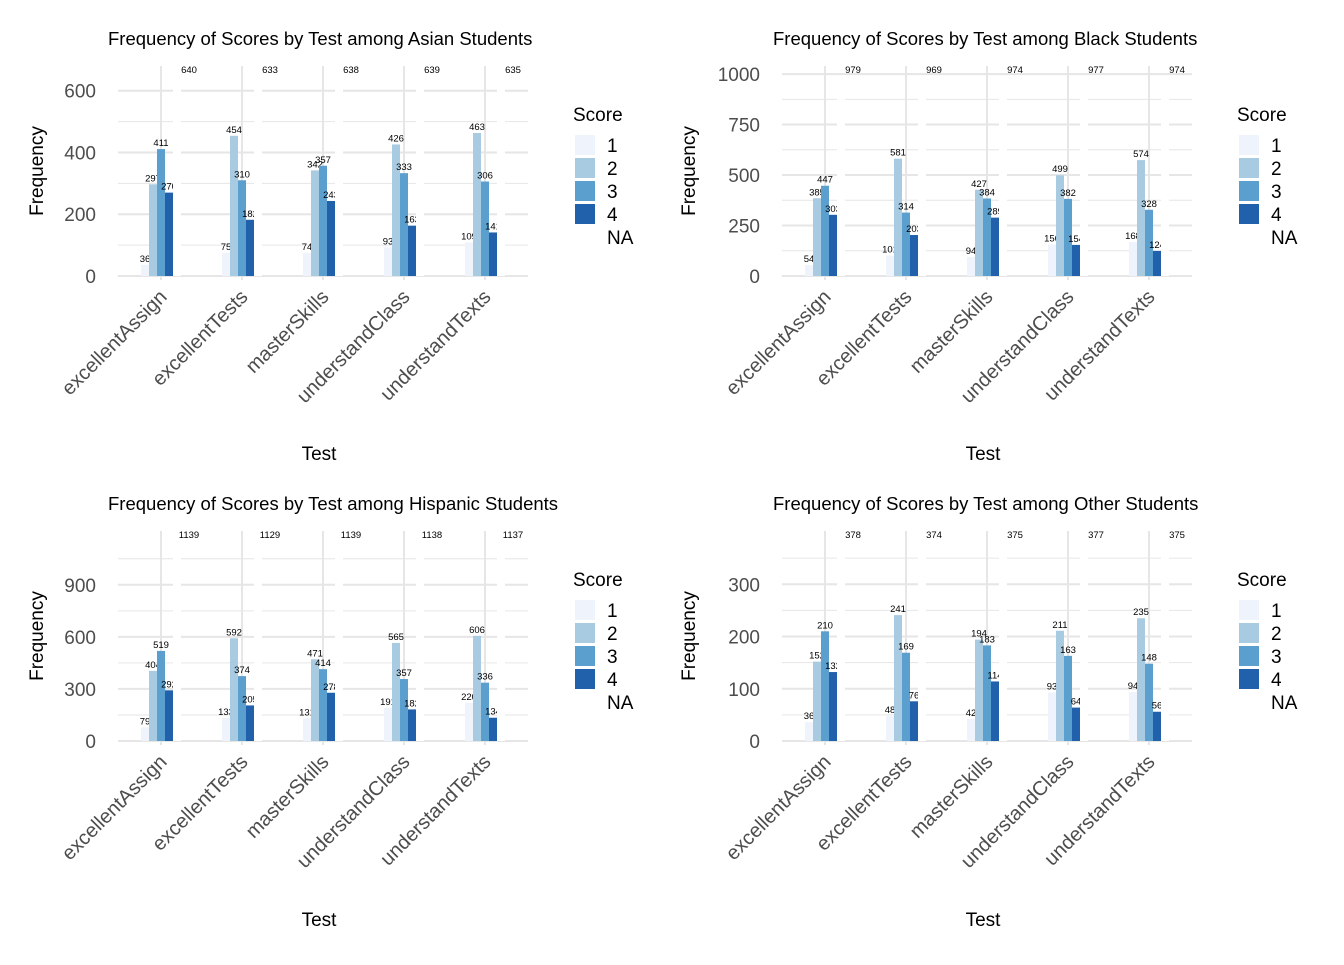 The width and height of the screenshot is (1344, 965). What do you see at coordinates (331, 687) in the screenshot?
I see `bar-value-label: 278` at bounding box center [331, 687].